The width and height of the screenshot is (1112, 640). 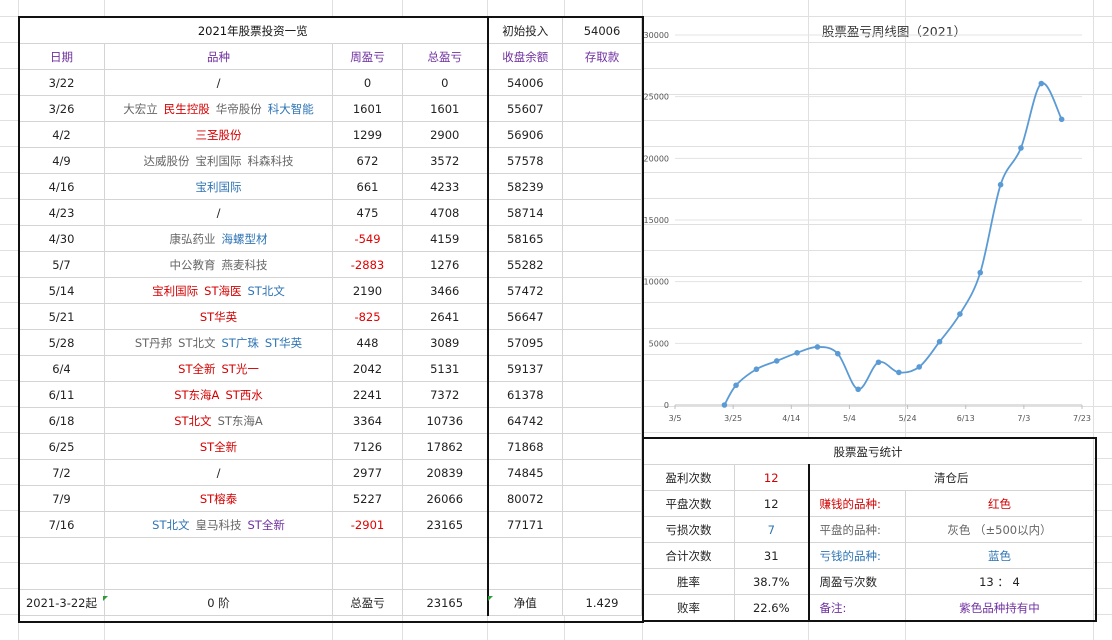 I want to click on row-balance: 54006, so click(x=525, y=82).